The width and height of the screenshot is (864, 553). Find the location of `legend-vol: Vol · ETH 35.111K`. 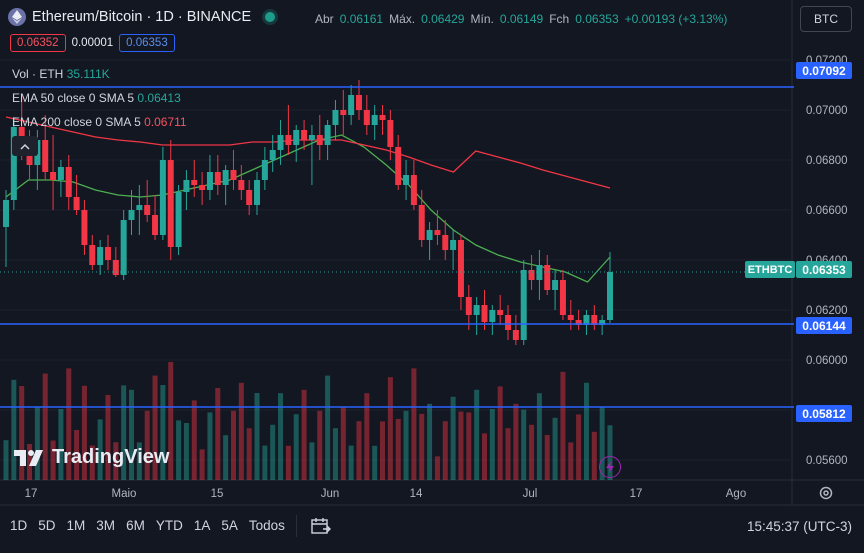

legend-vol: Vol · ETH 35.111K is located at coordinates (61, 74).